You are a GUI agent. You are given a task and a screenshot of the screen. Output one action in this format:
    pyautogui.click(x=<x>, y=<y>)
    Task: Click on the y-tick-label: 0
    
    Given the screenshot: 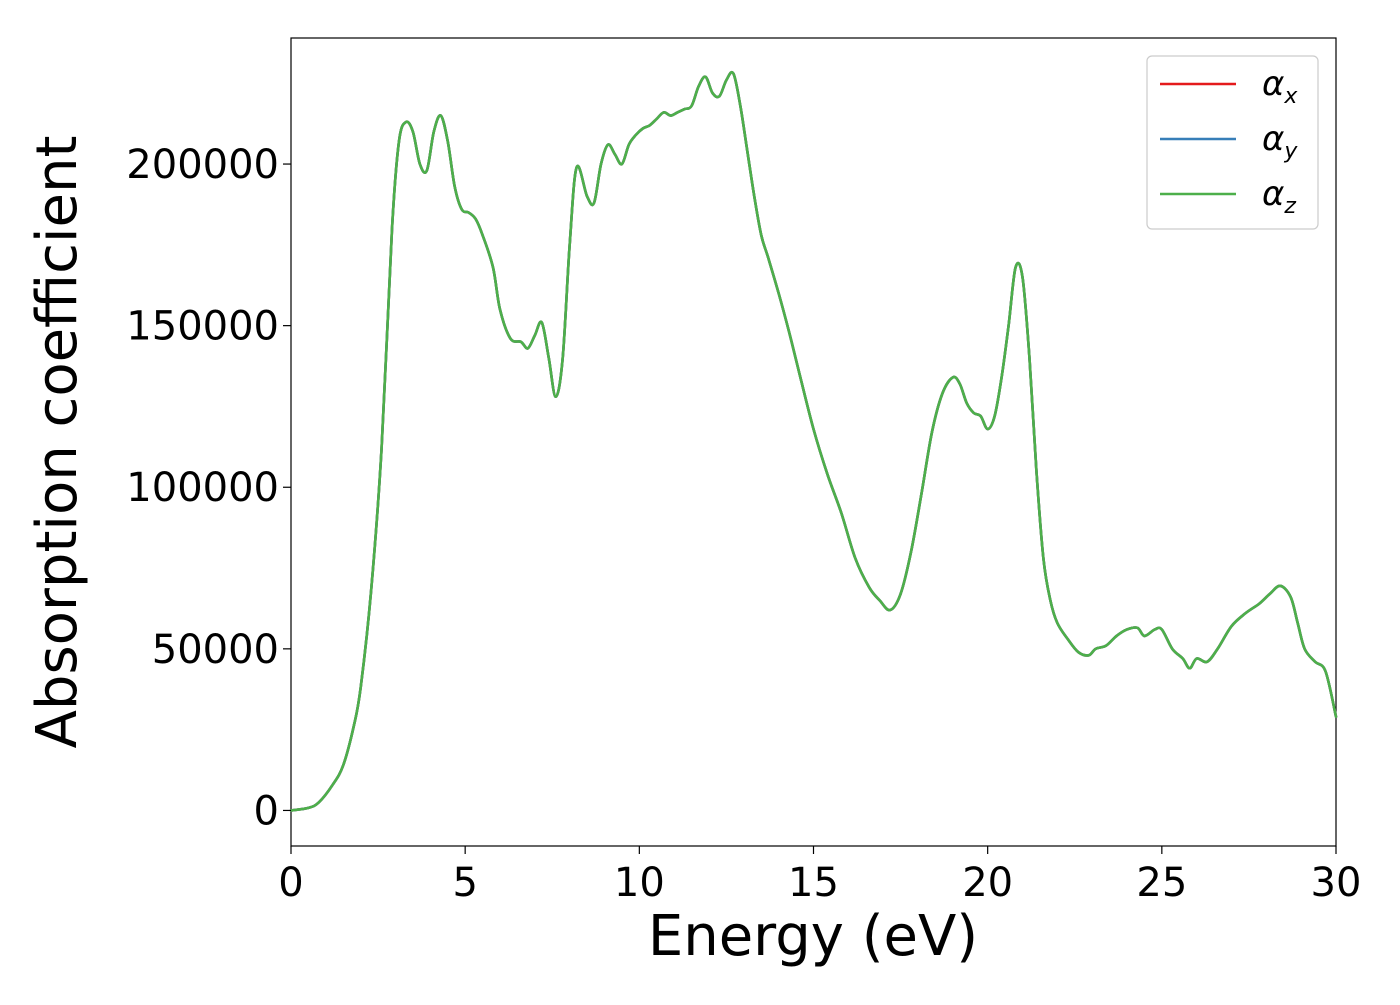 What is the action you would take?
    pyautogui.click(x=266, y=811)
    